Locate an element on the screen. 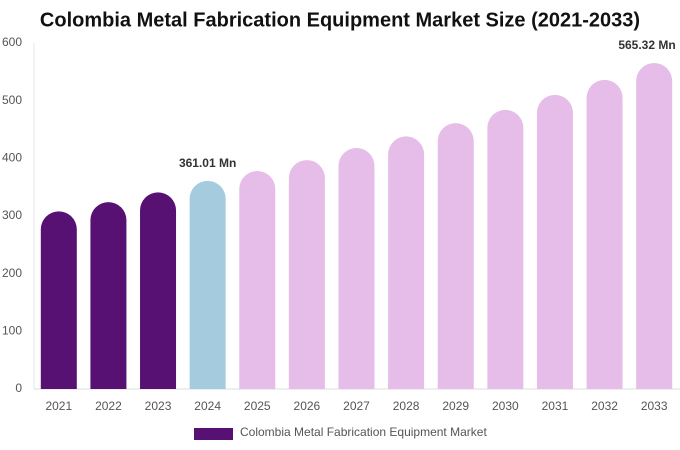 Image resolution: width=680 pixels, height=450 pixels. y-tick-label: 0 is located at coordinates (18, 388).